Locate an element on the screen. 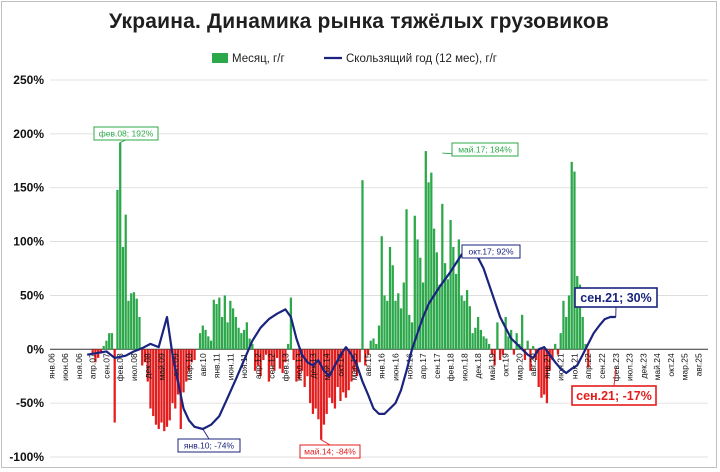 The image size is (720, 472). x-tick-label: апр.17 is located at coordinates (423, 366).